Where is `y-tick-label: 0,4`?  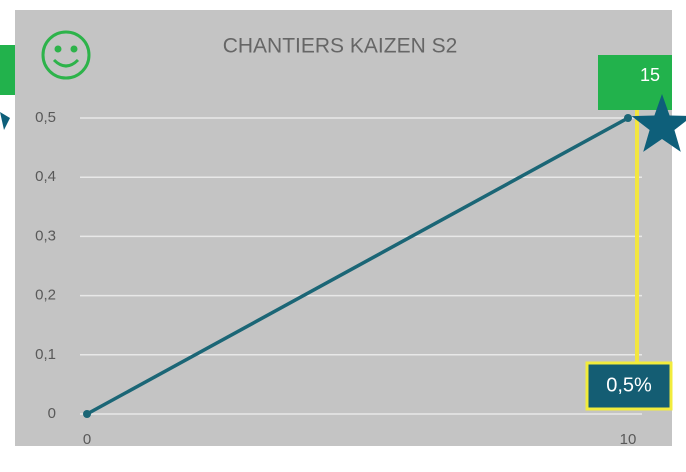 y-tick-label: 0,4 is located at coordinates (45, 176).